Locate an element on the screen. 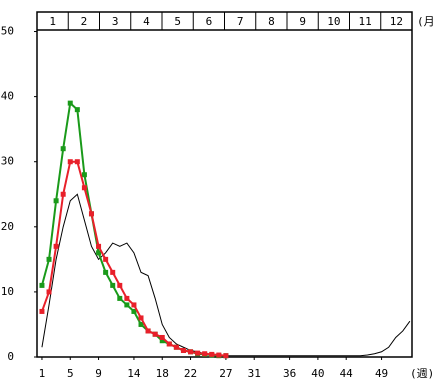 The height and width of the screenshot is (385, 444). x-tick-label: 18 is located at coordinates (162, 373).